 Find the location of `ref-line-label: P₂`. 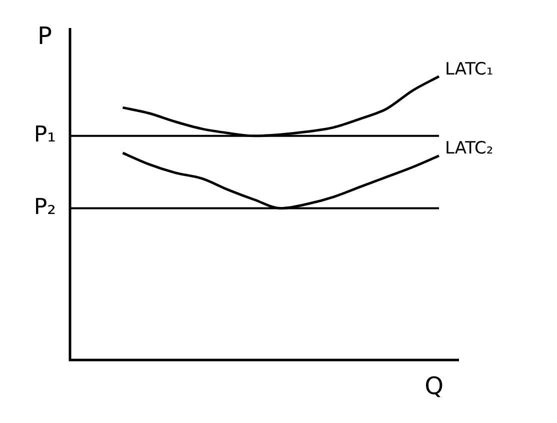

ref-line-label: P₂ is located at coordinates (45, 207).